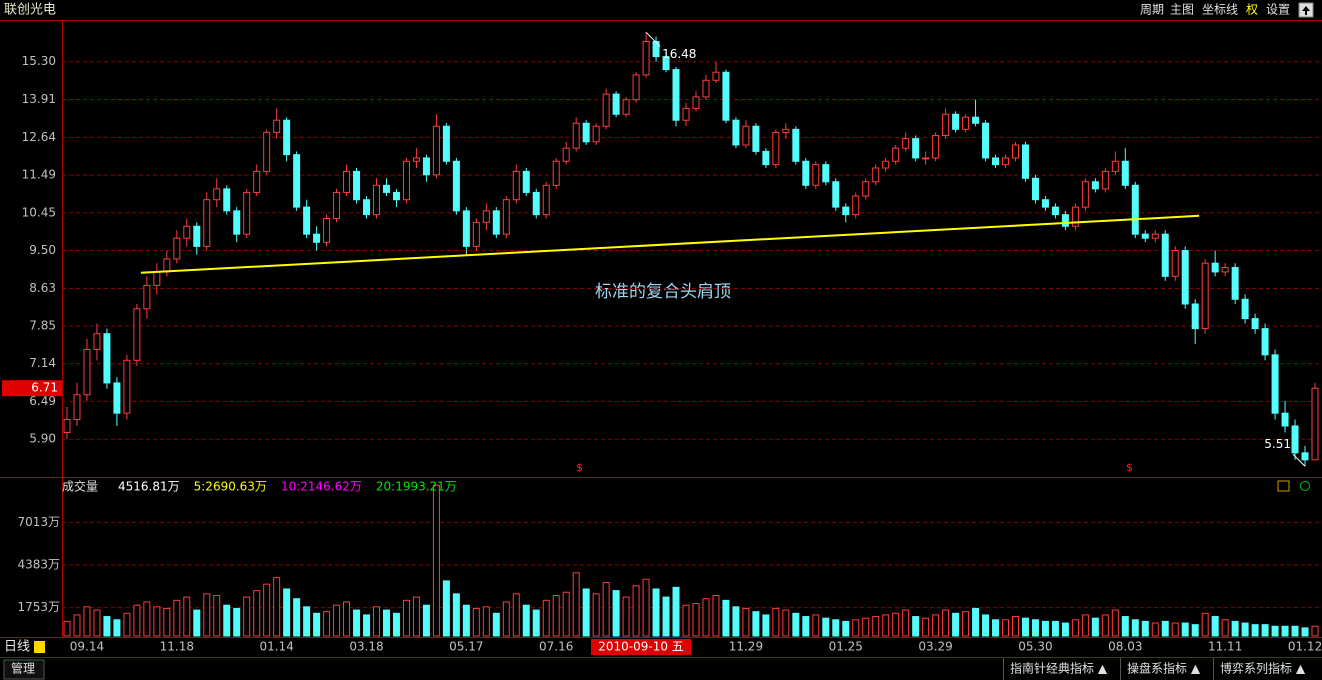 Image resolution: width=1322 pixels, height=680 pixels. I want to click on x-tick-label: 03.18, so click(366, 647).